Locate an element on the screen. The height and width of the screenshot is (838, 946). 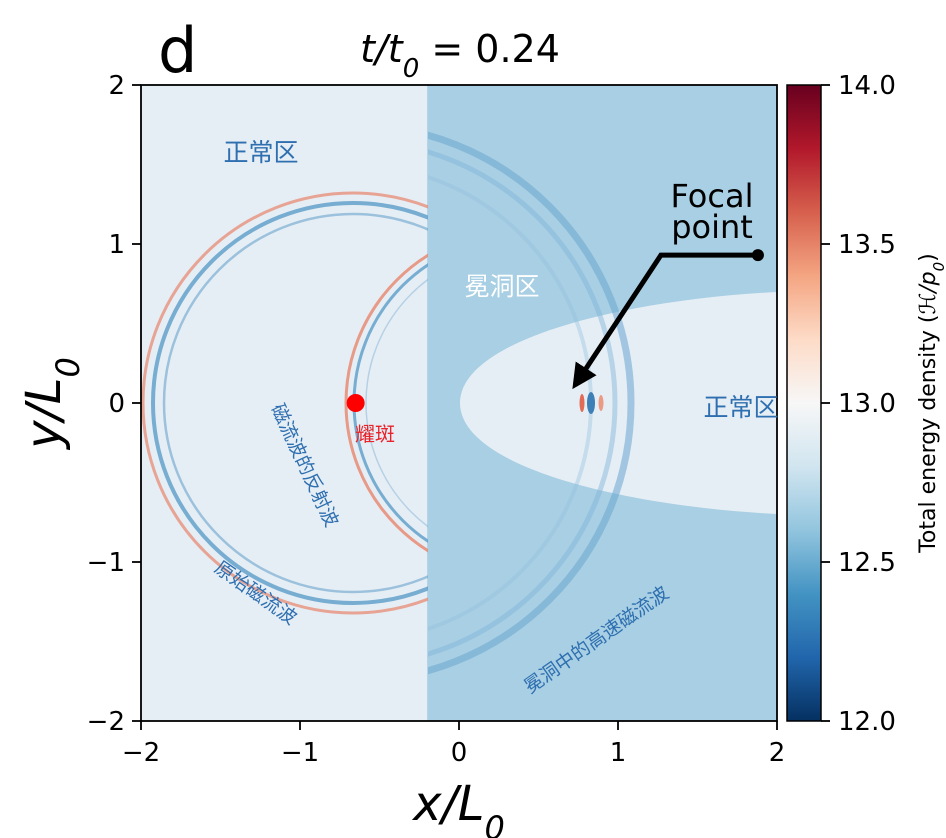
label-normal-region-left: 正常区 is located at coordinates (260, 152).